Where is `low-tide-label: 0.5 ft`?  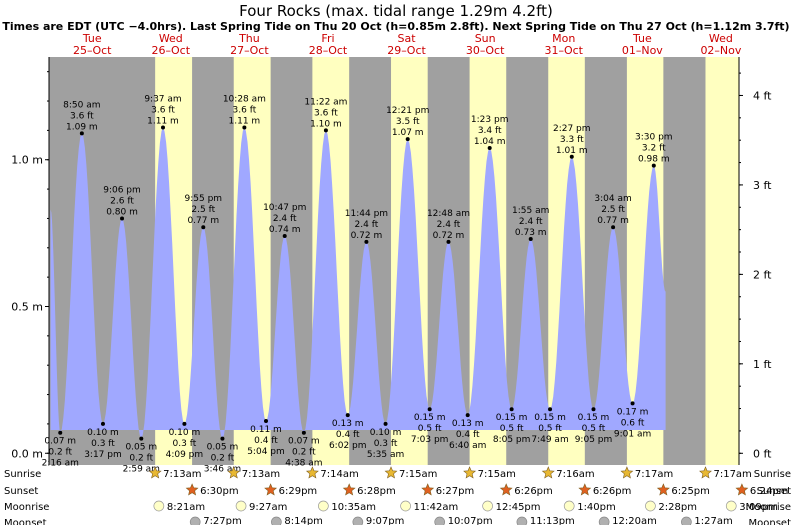 low-tide-label: 0.5 ft is located at coordinates (430, 429).